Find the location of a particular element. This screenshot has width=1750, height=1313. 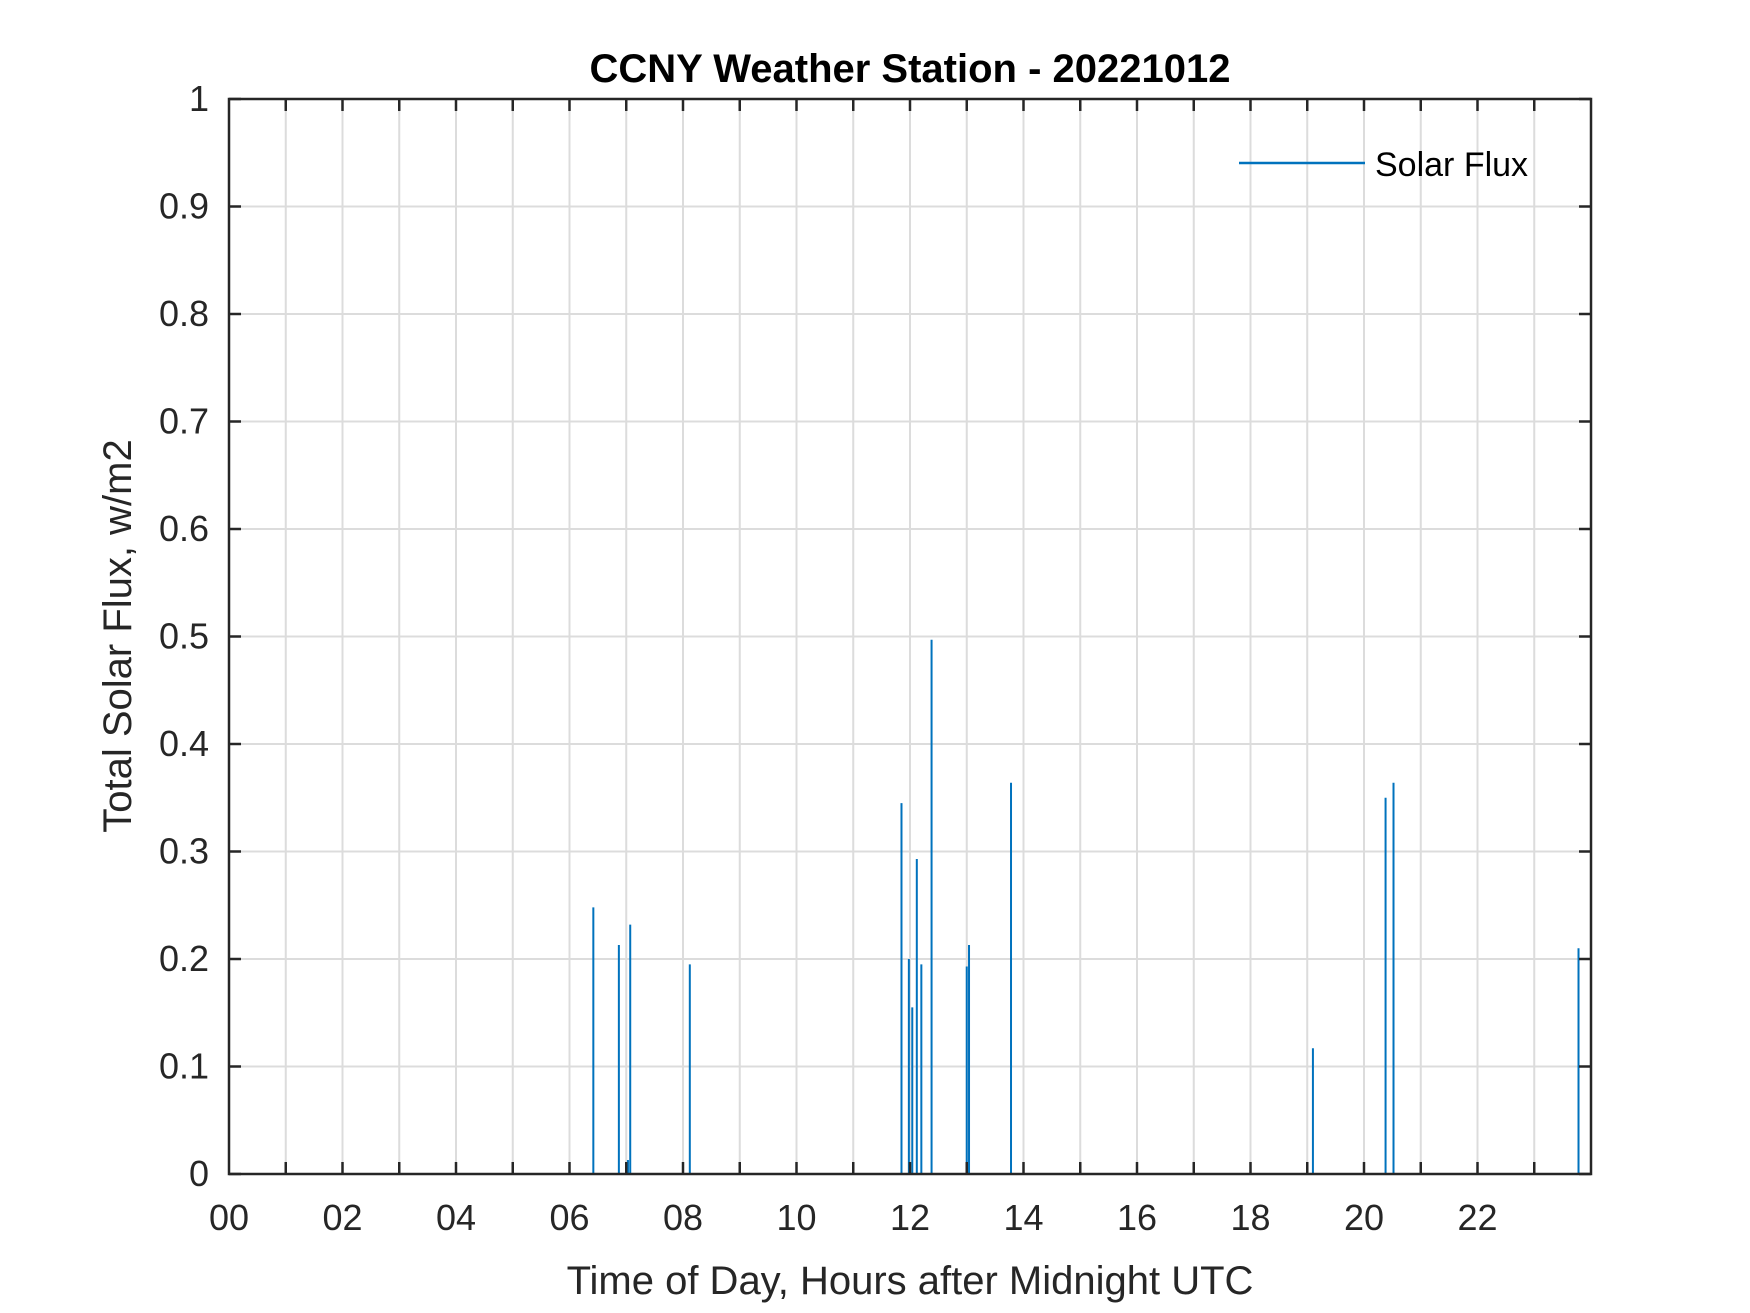

x-tick-label: 06 is located at coordinates (569, 1217).